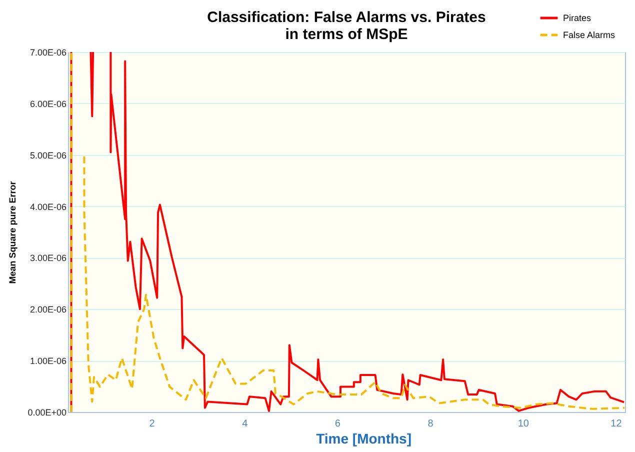 The width and height of the screenshot is (635, 452). What do you see at coordinates (48, 103) in the screenshot?
I see `y-tick-label: 6.00E-06` at bounding box center [48, 103].